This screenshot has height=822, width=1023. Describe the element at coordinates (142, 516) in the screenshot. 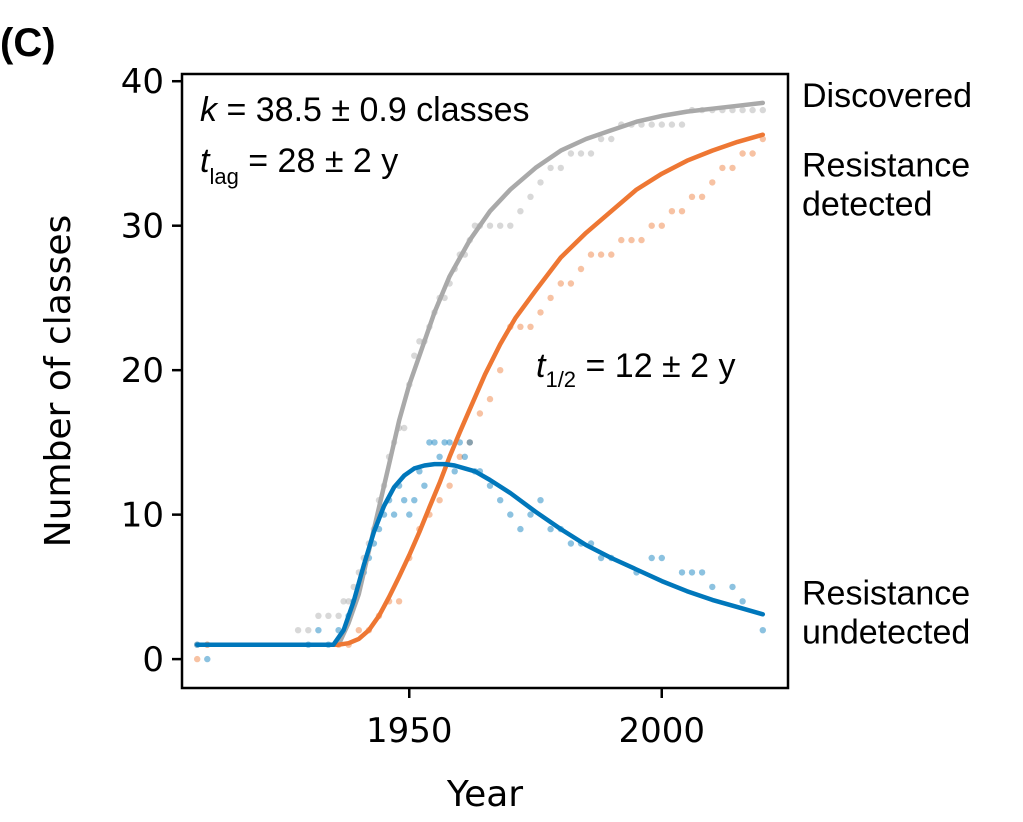

I see `y-tick-label: 10` at that location.